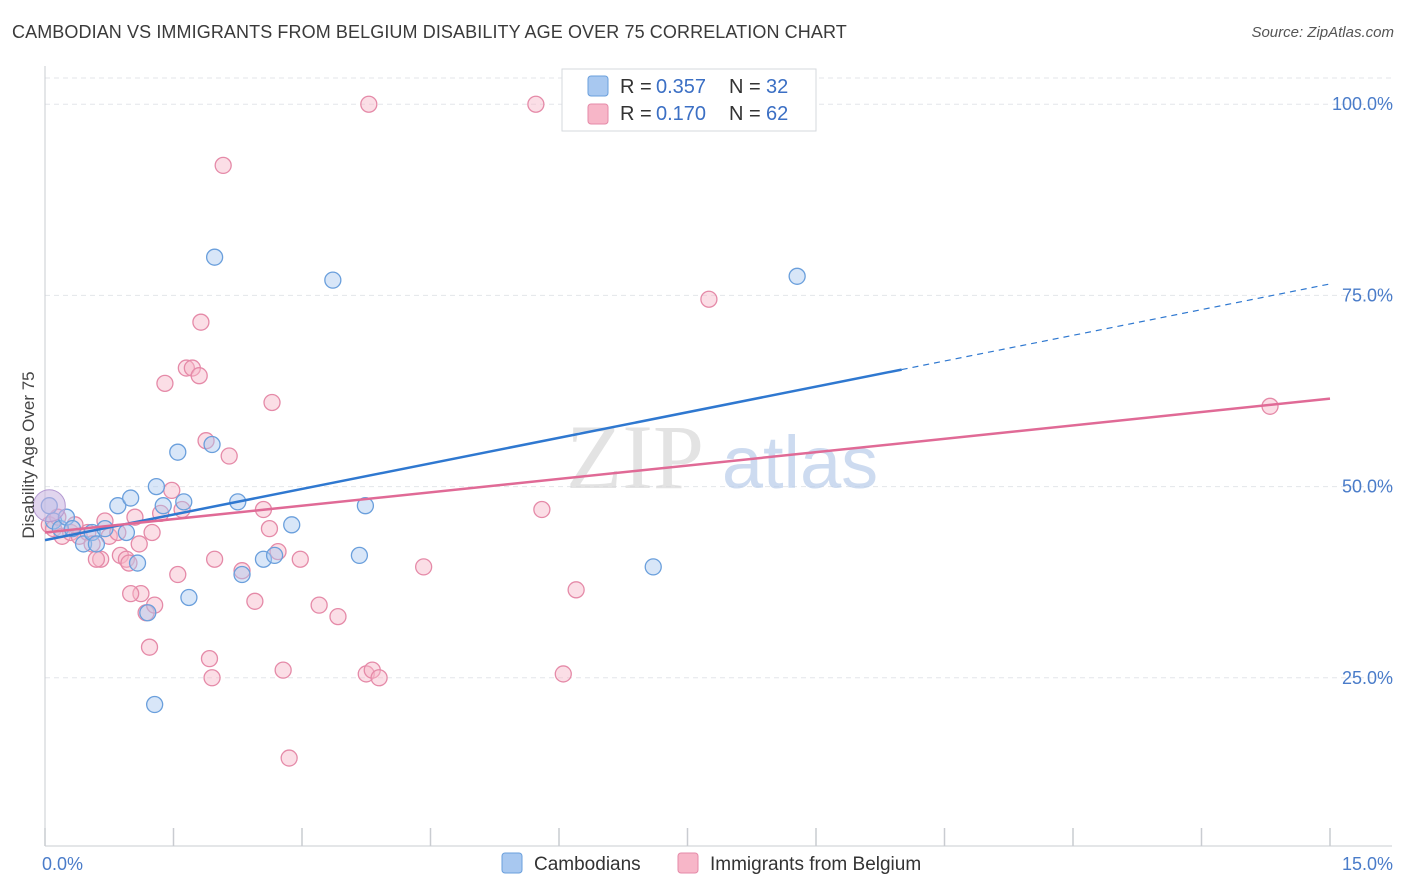  I want to click on trend-cambodians, so click(473, 455).